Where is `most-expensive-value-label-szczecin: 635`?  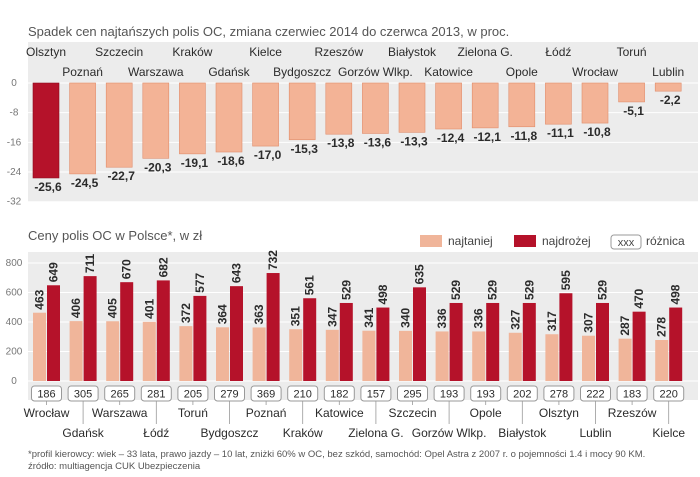 most-expensive-value-label-szczecin: 635 is located at coordinates (420, 274).